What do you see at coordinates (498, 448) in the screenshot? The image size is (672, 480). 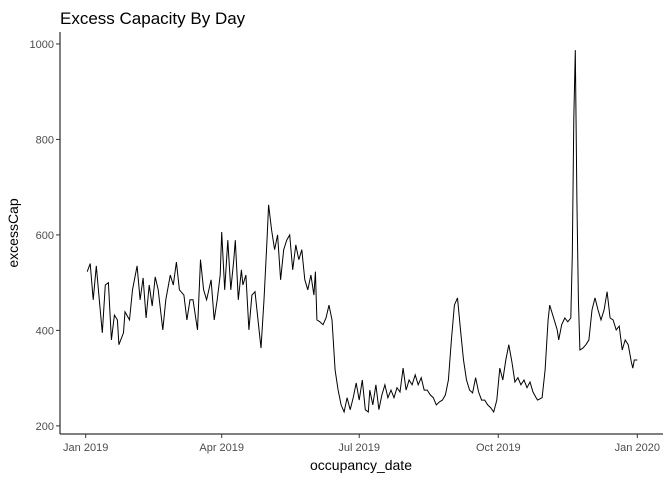 I see `x-tick-label: Oct 2019` at bounding box center [498, 448].